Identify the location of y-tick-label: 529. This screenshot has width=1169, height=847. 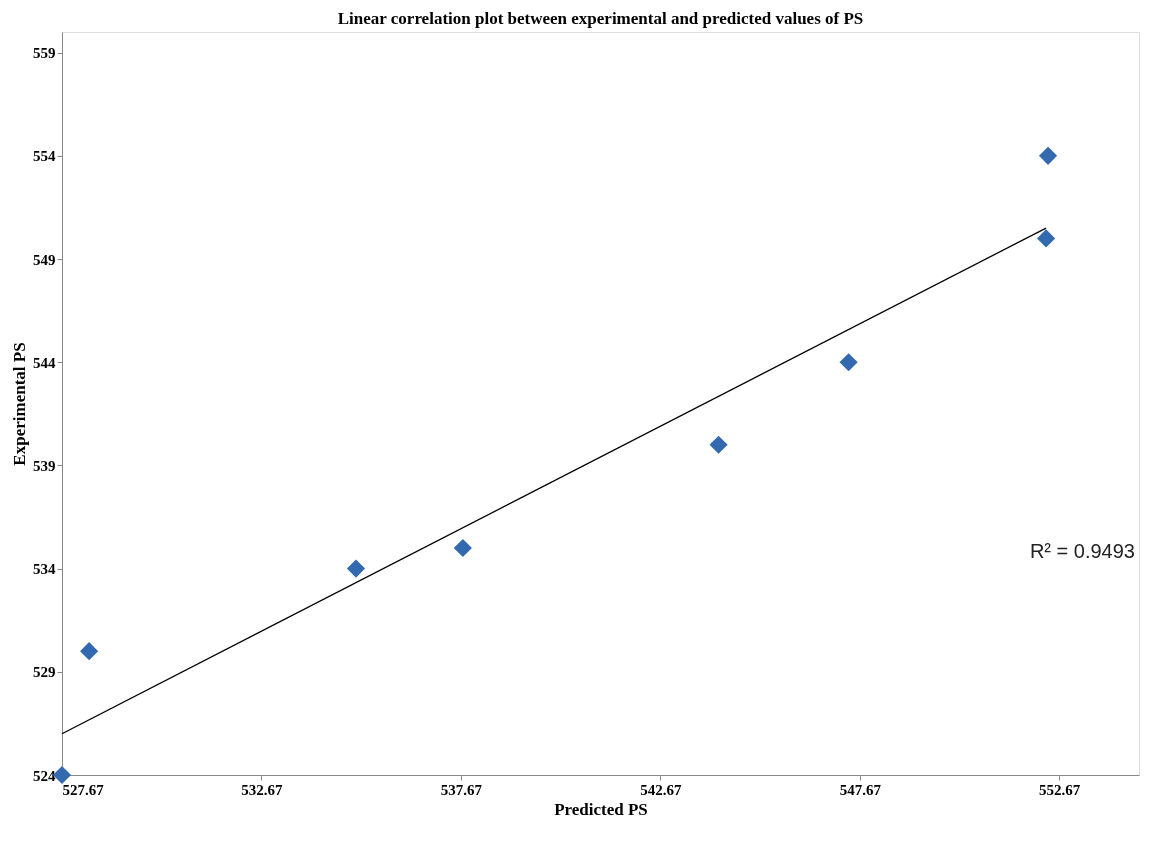
(44, 672).